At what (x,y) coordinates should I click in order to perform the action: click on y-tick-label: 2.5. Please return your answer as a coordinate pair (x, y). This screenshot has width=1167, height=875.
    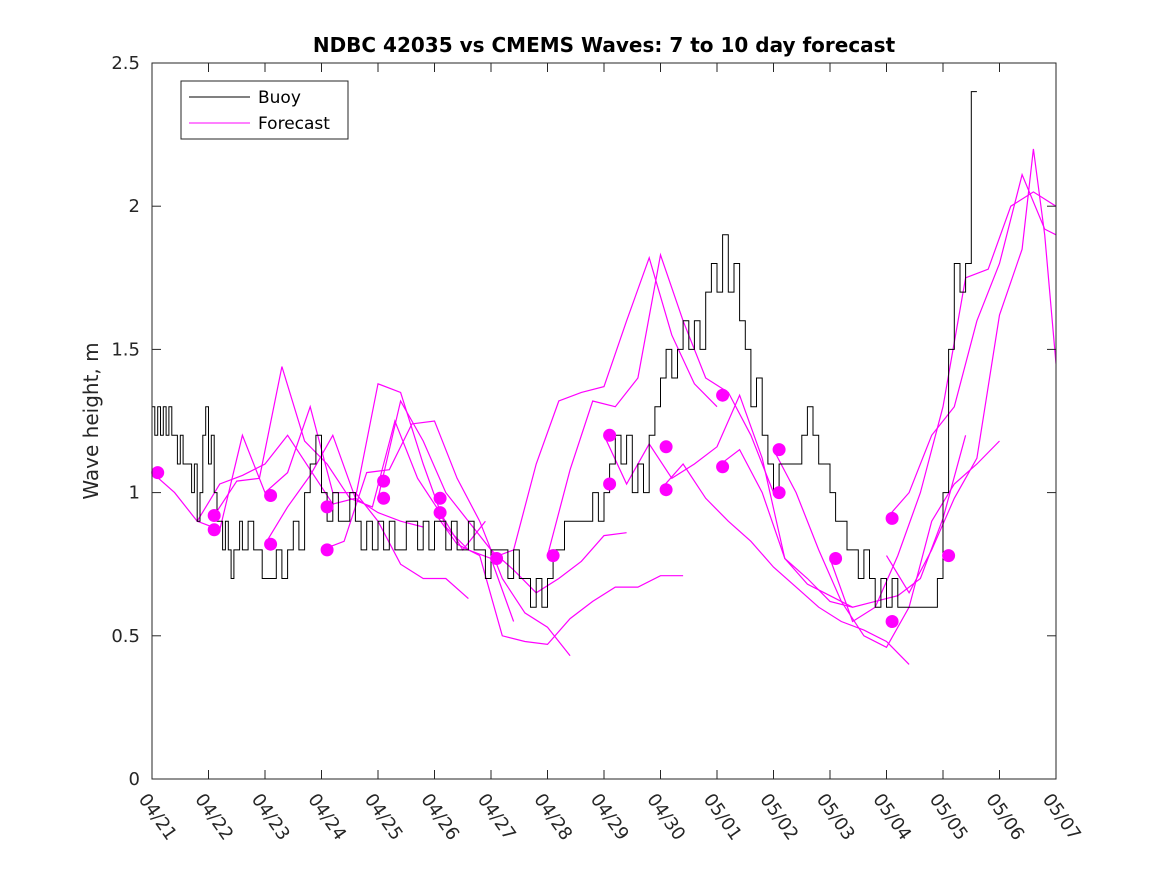
    Looking at the image, I should click on (125, 63).